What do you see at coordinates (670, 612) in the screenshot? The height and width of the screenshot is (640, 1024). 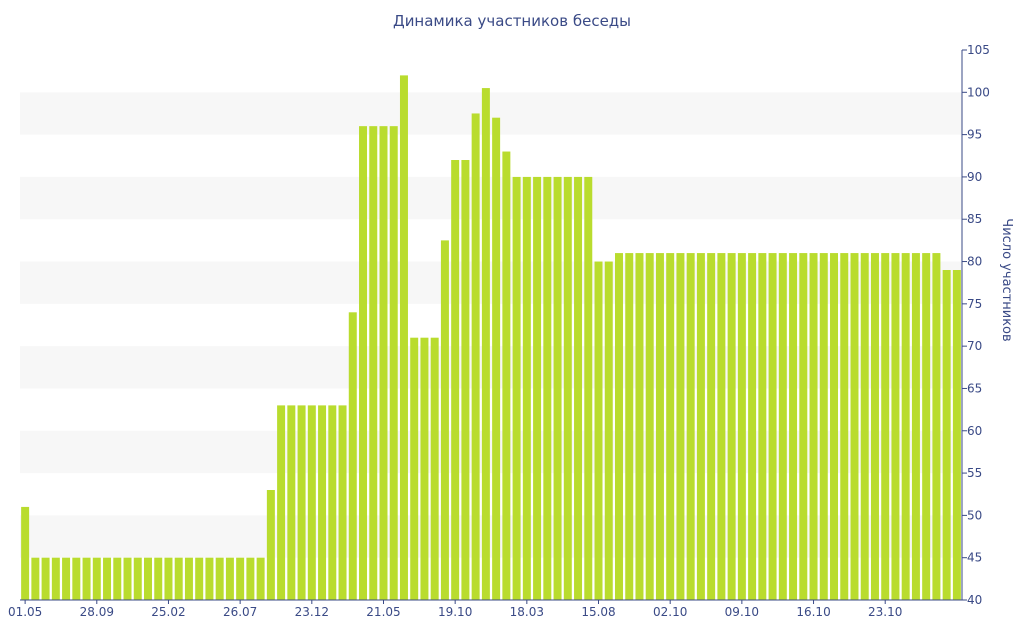 I see `x-tick-label: 02.10` at bounding box center [670, 612].